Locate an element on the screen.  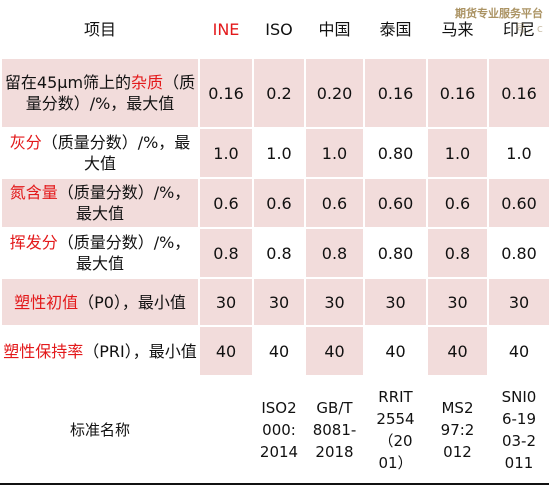
cell-china: 0.6 is located at coordinates (334, 203).